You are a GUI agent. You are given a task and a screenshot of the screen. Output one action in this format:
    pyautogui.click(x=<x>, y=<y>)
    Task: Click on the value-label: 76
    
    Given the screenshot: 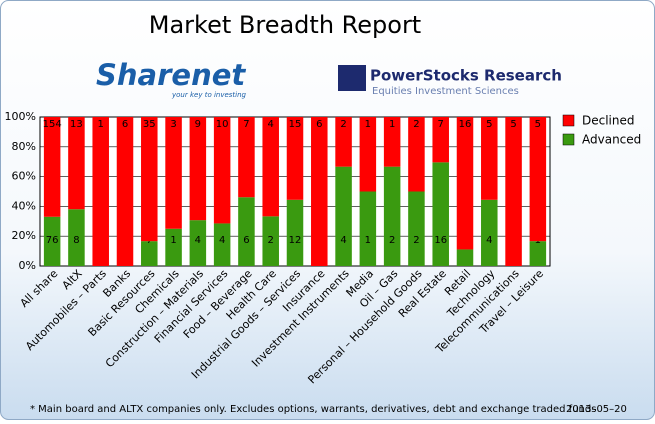 What is the action you would take?
    pyautogui.click(x=52, y=240)
    